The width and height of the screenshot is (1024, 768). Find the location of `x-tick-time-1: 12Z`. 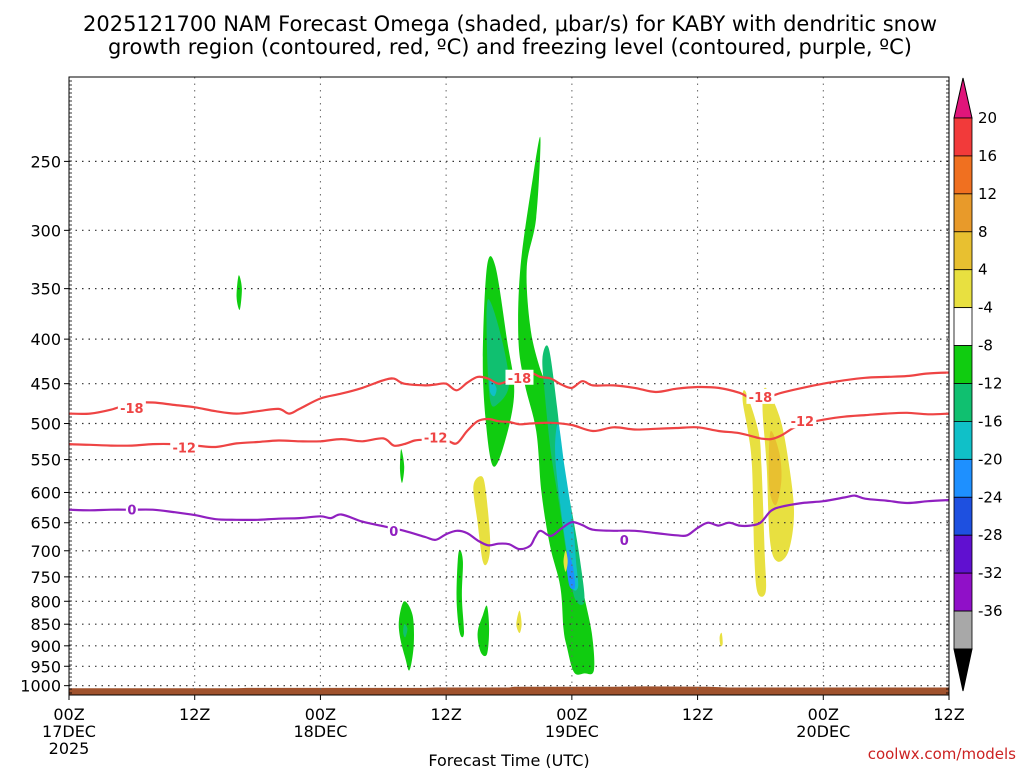

x-tick-time-1: 12Z is located at coordinates (194, 714).